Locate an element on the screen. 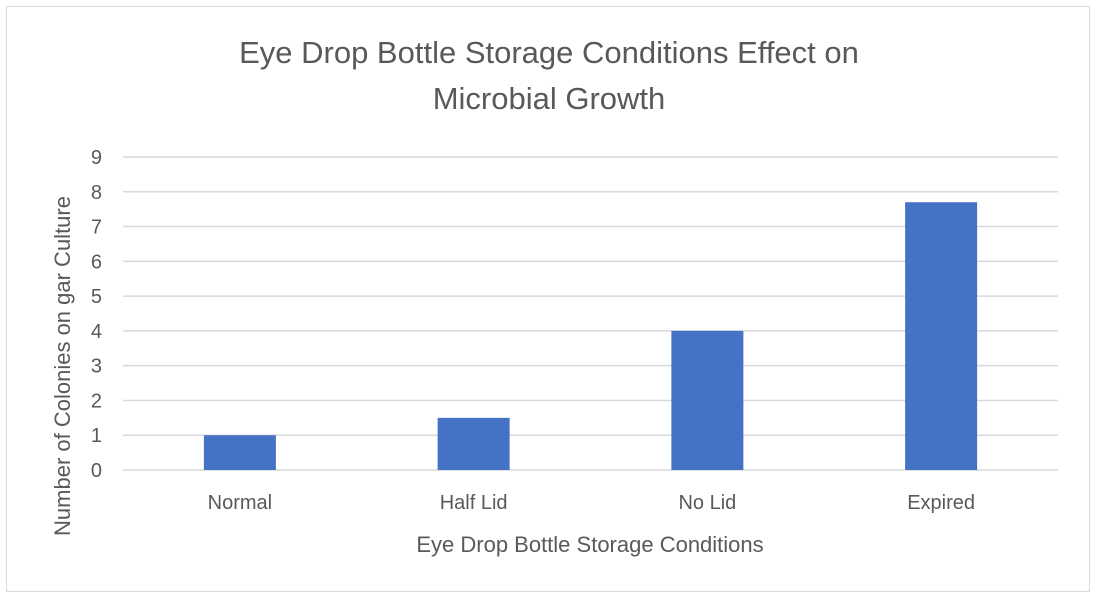  x-tick-label: Expired is located at coordinates (941, 503).